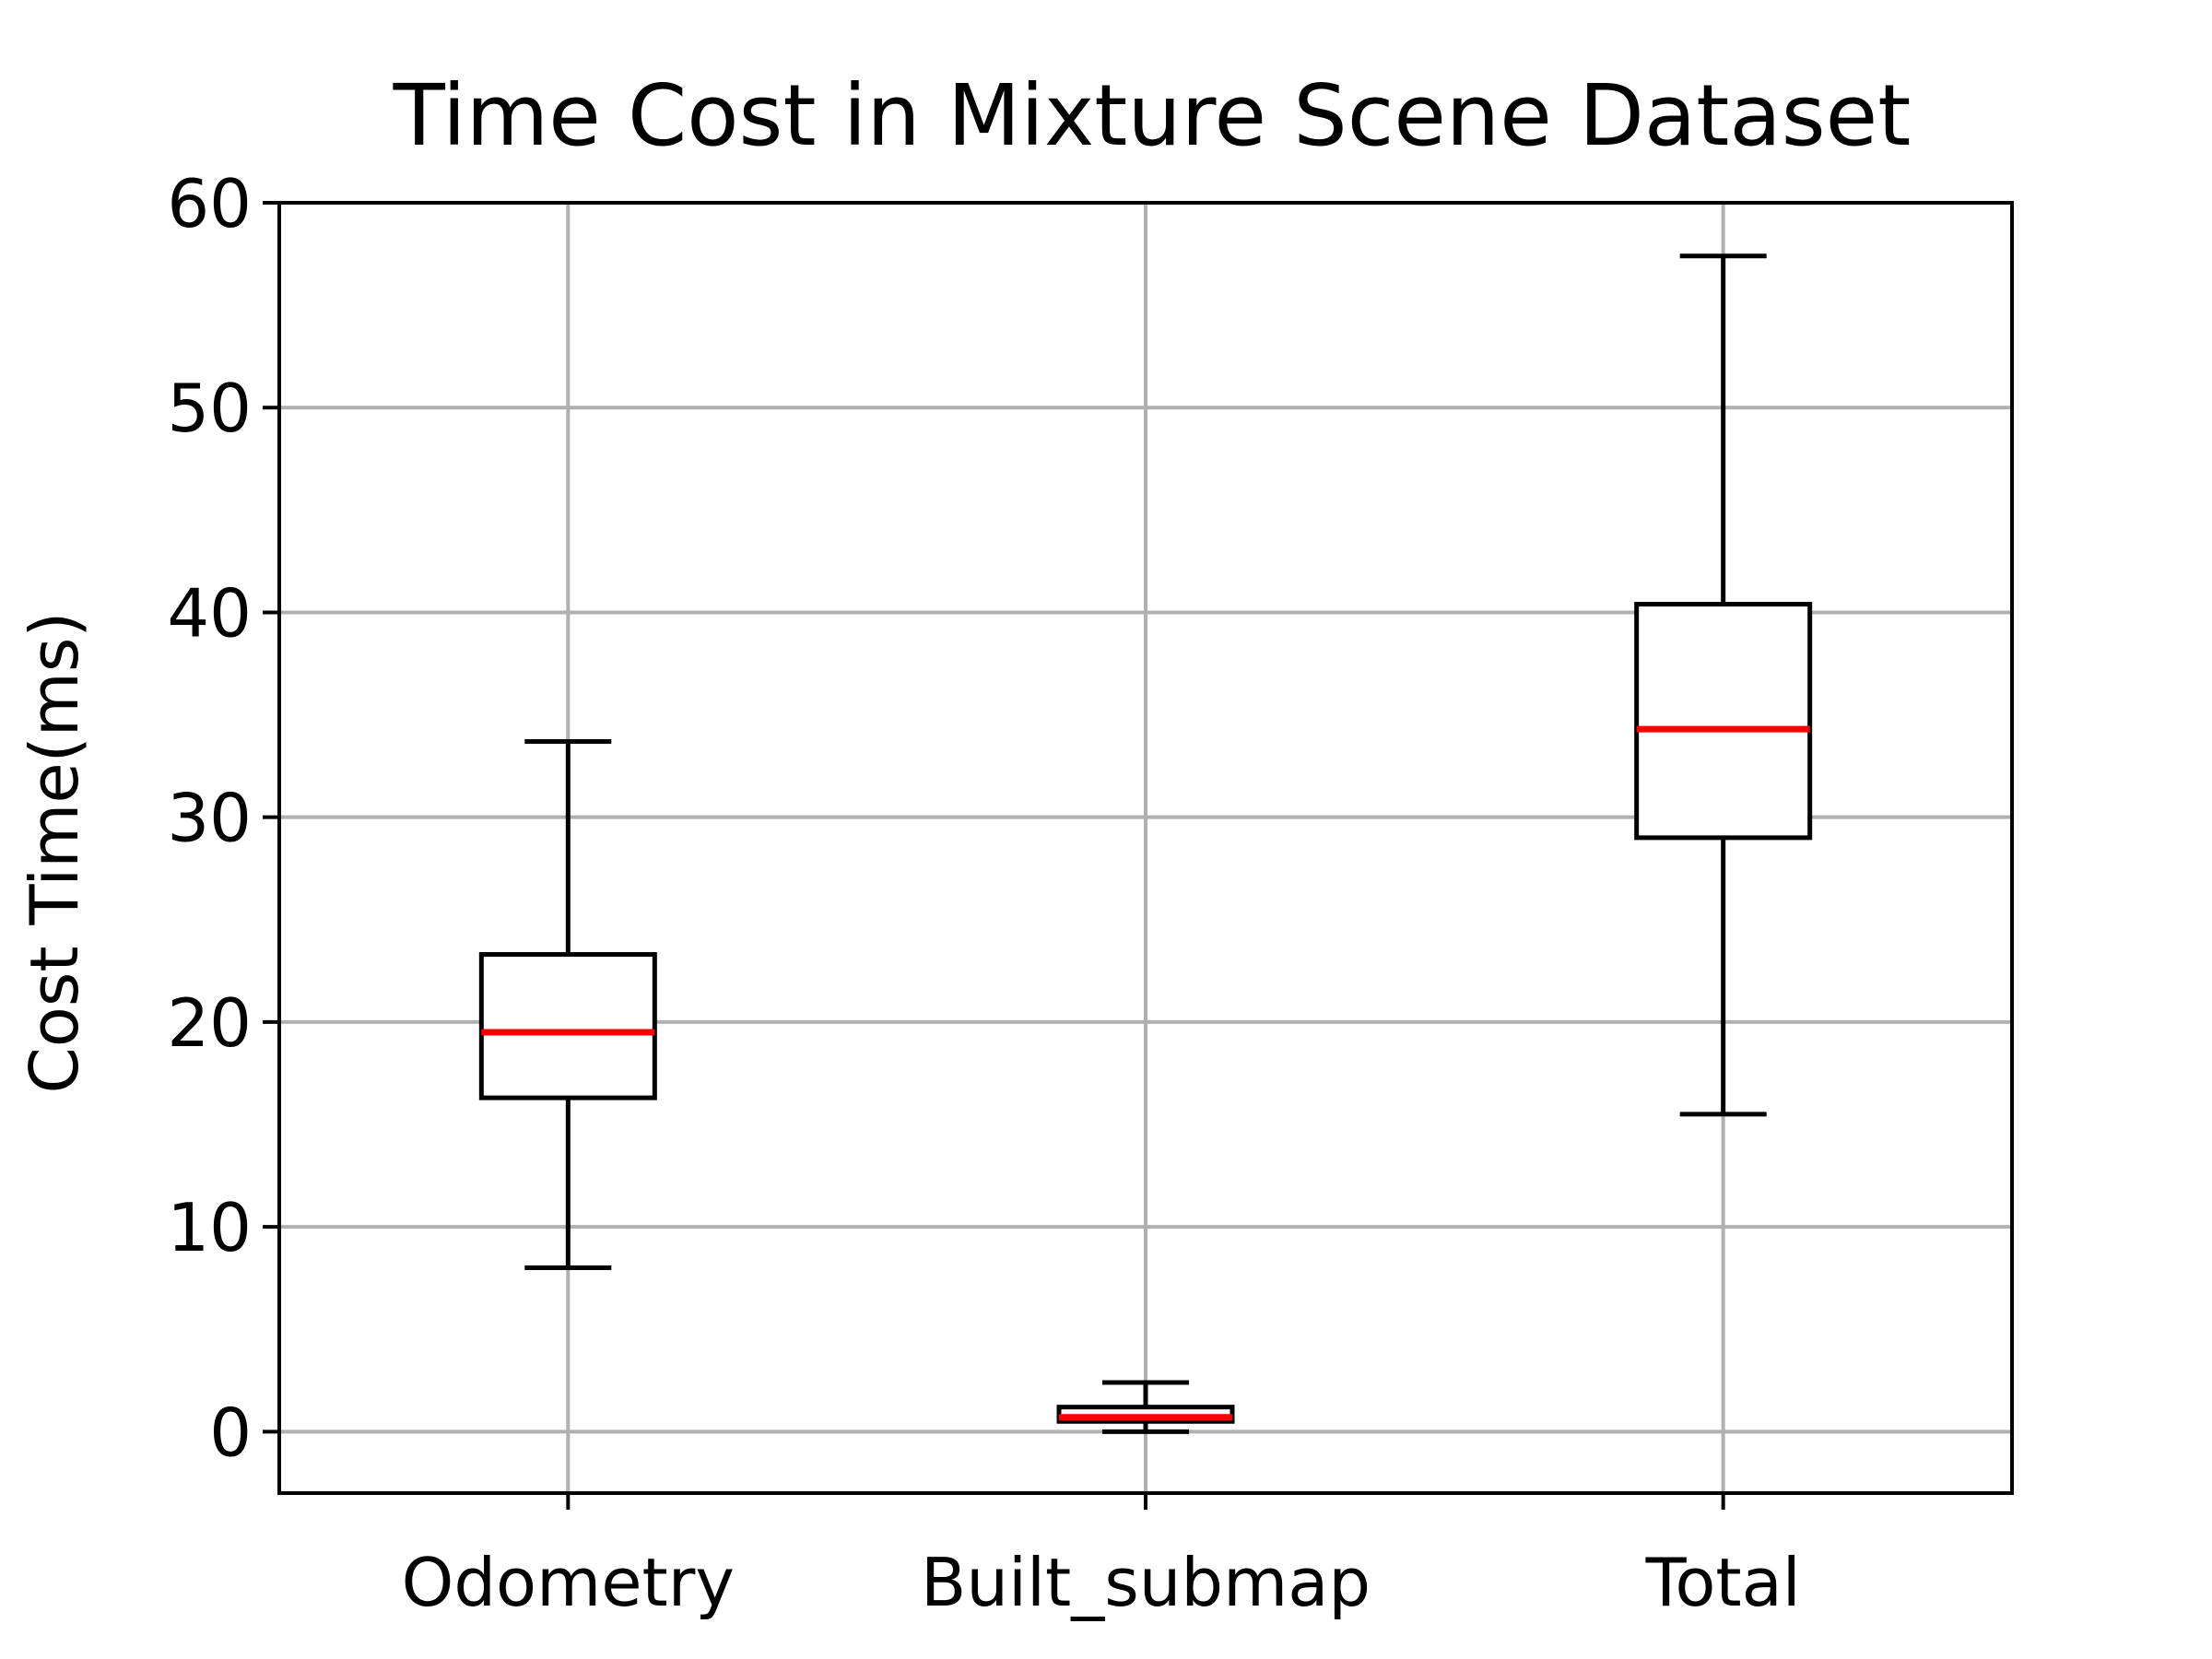 The height and width of the screenshot is (1659, 2212). What do you see at coordinates (209, 1227) in the screenshot?
I see `y-tick-label: 10` at bounding box center [209, 1227].